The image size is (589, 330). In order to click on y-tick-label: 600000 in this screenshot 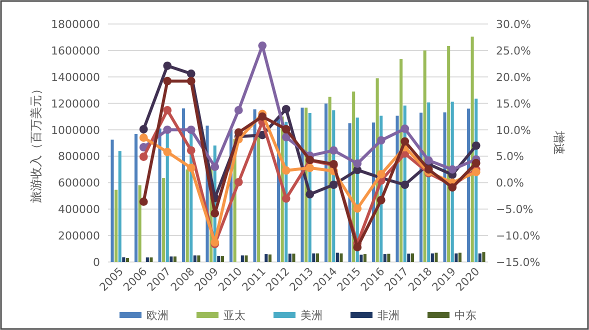, I will do `click(79, 183)`.